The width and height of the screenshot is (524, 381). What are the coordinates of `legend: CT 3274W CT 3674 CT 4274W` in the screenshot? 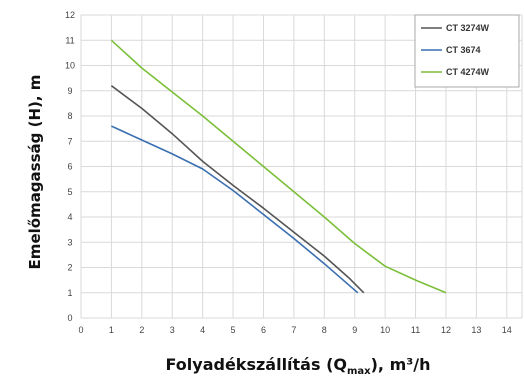 It's located at (467, 51).